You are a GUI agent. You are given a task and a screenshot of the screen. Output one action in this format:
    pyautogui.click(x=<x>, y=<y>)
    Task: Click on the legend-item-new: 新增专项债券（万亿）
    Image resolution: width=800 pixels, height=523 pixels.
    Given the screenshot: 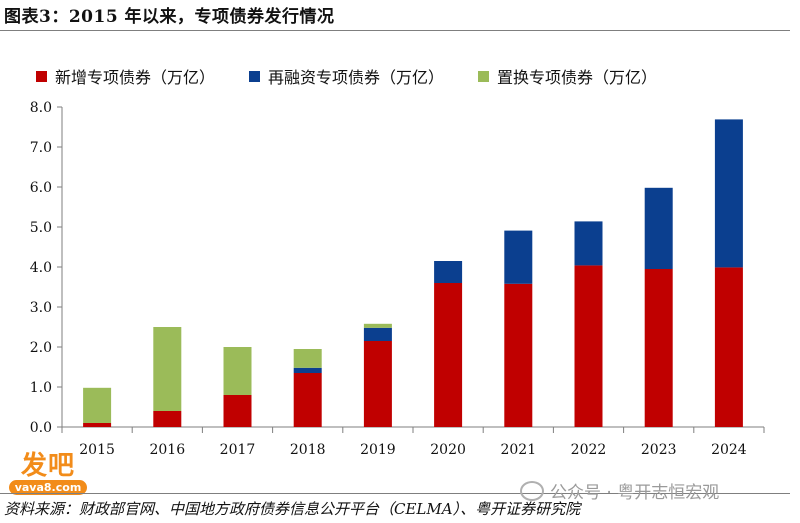 What is the action you would take?
    pyautogui.click(x=125, y=76)
    